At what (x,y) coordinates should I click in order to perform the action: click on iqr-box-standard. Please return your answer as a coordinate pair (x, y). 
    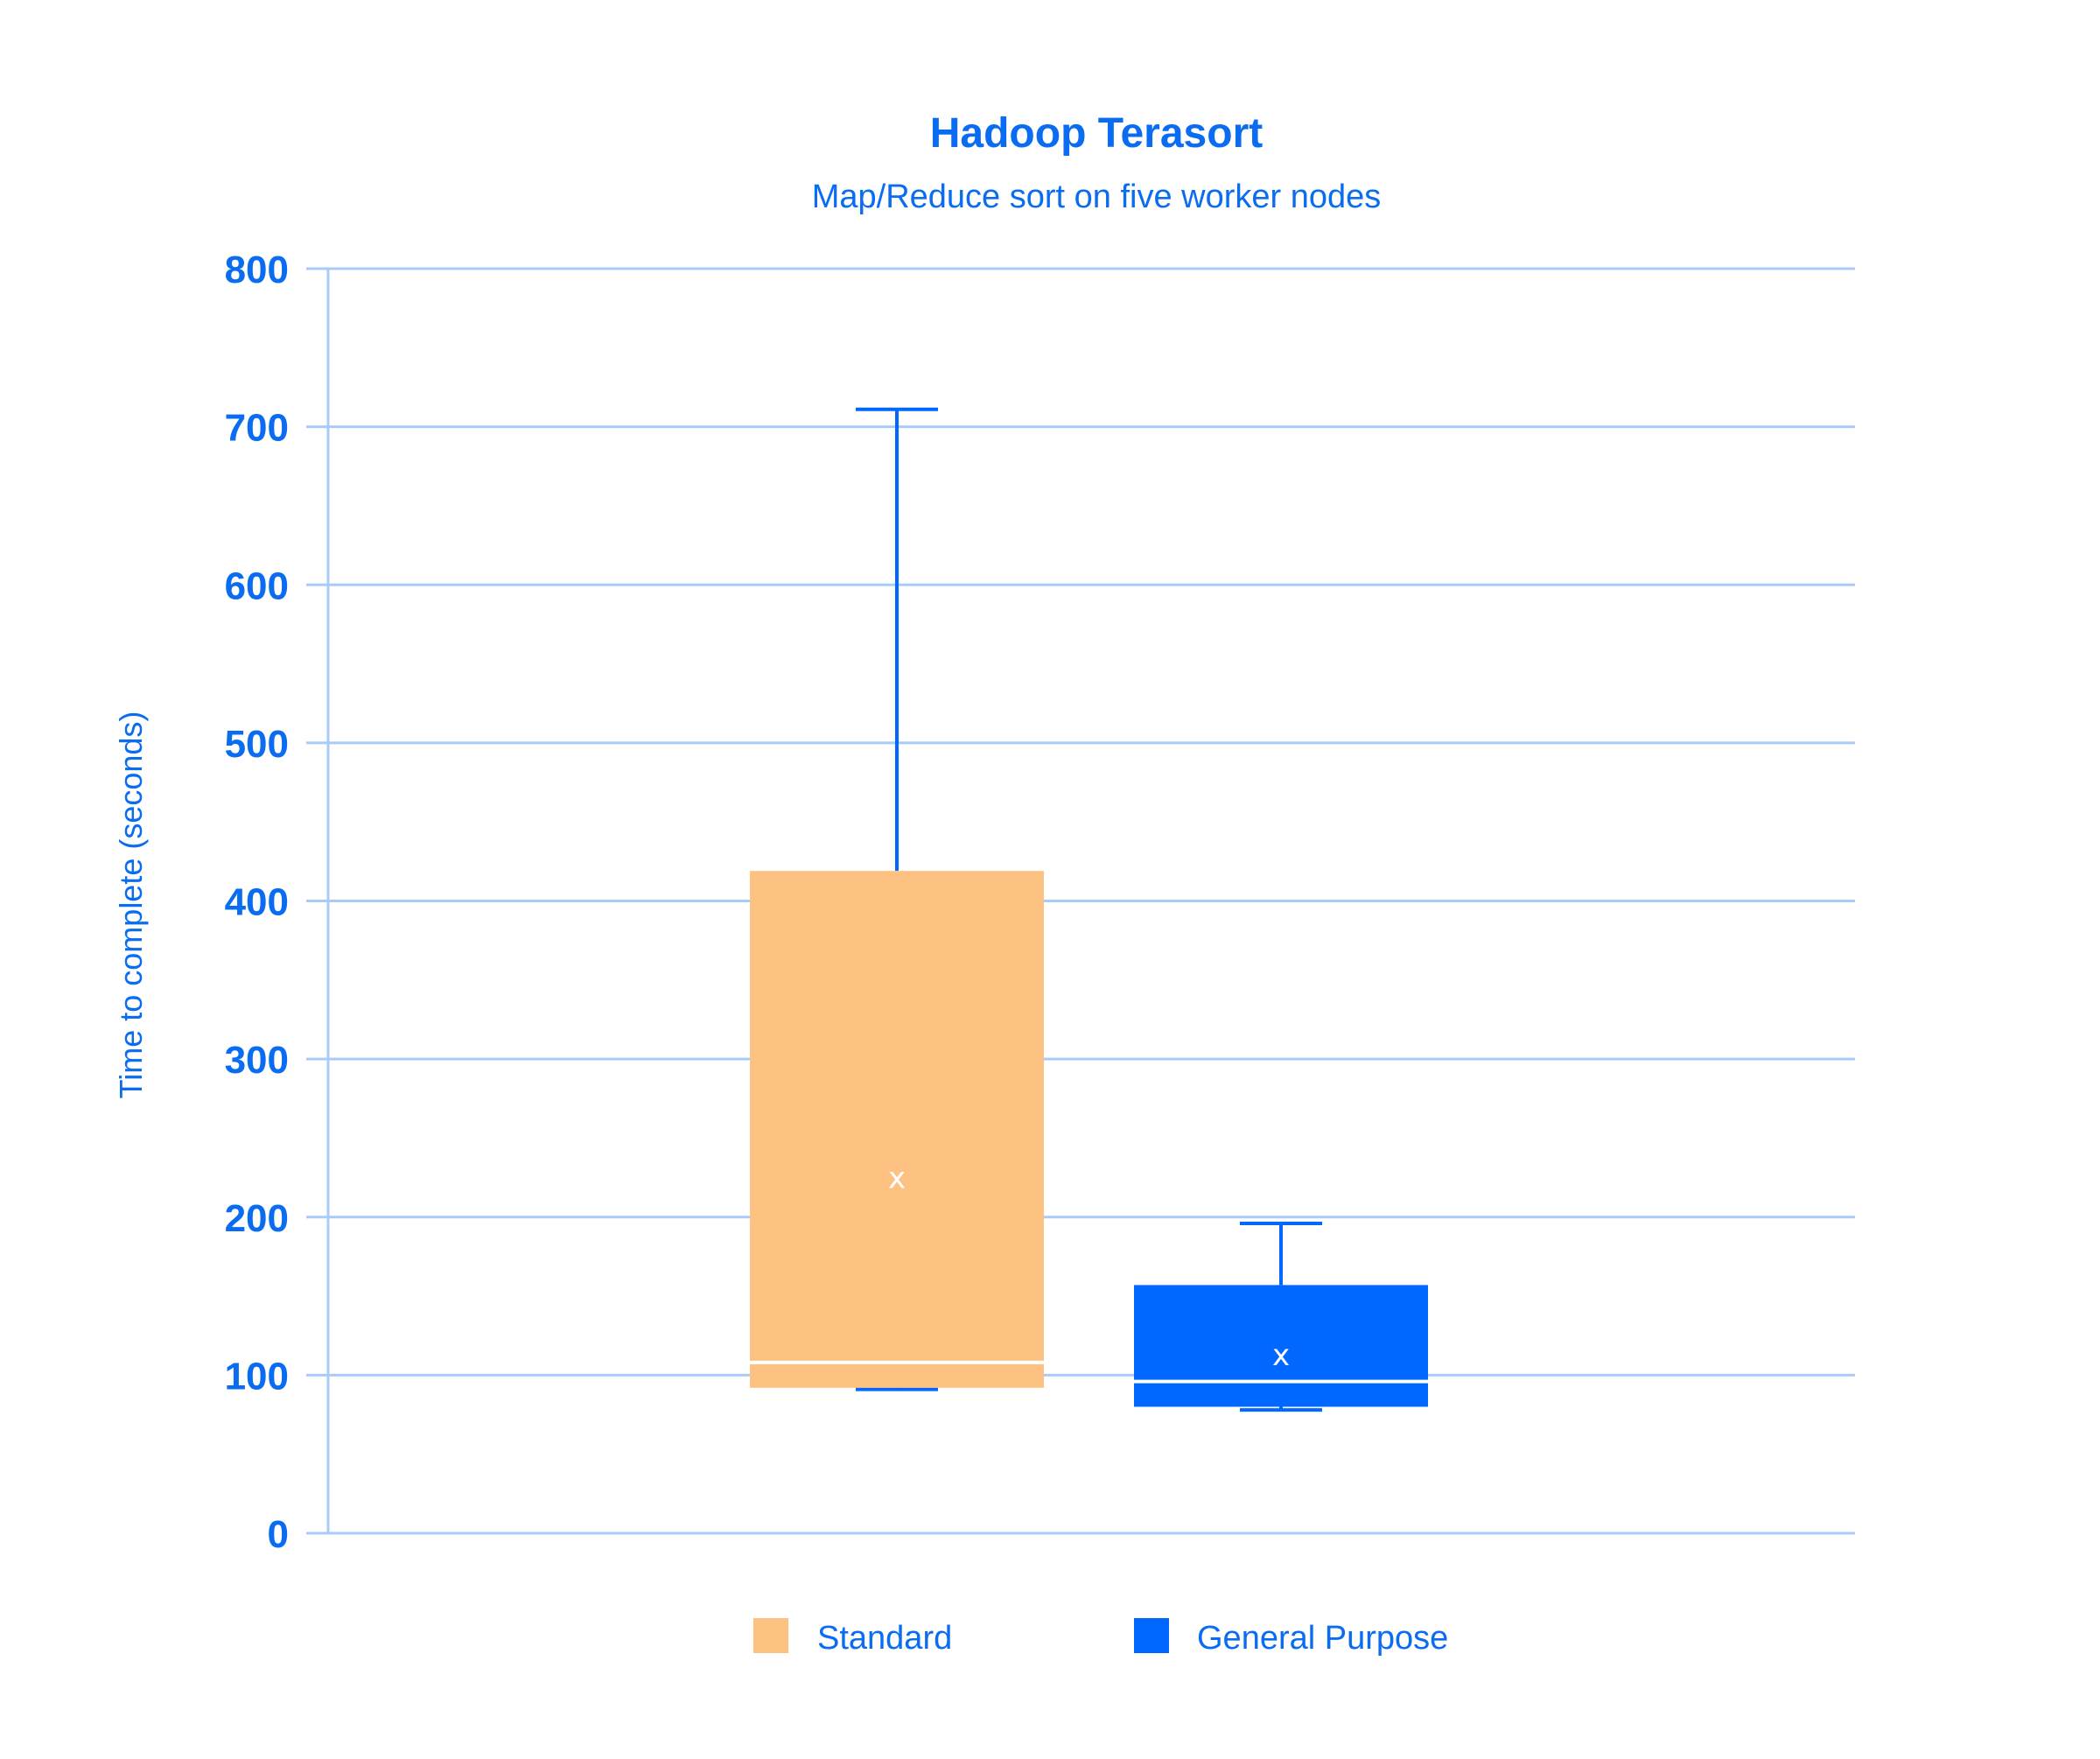
    Looking at the image, I should click on (897, 1129).